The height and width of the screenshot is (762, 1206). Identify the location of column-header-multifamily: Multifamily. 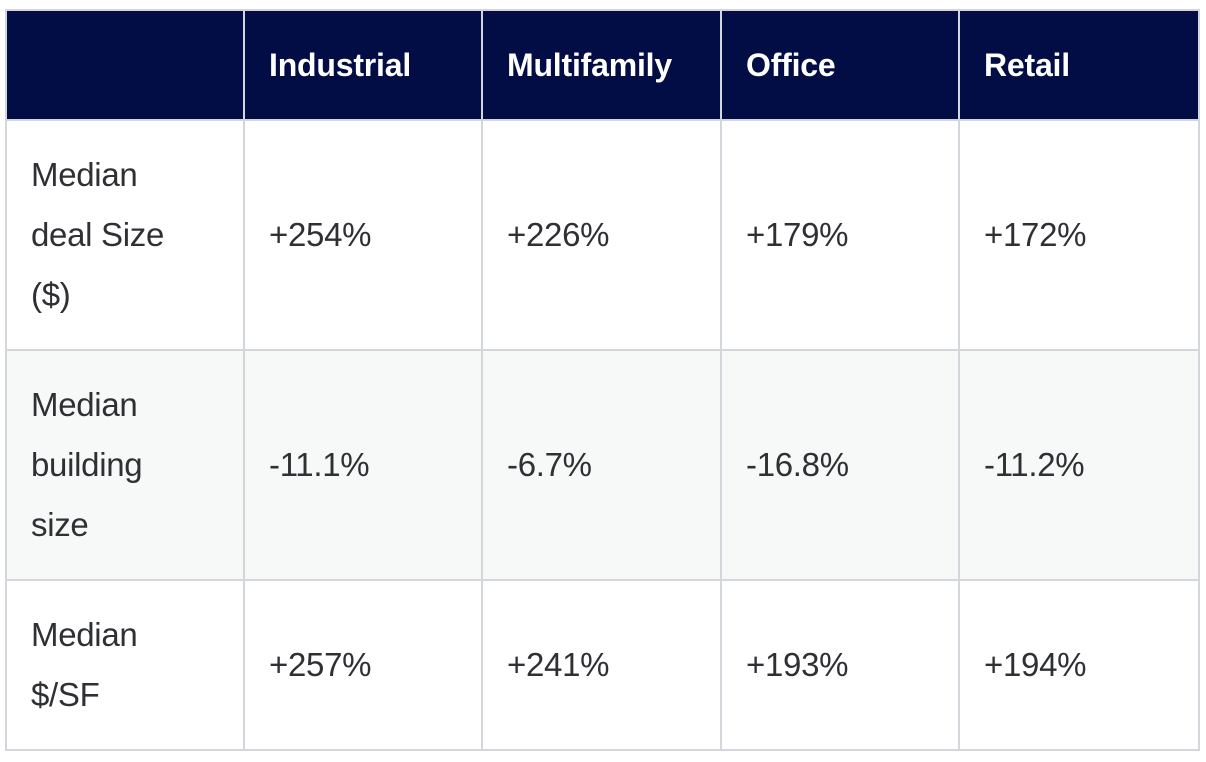
(601, 65).